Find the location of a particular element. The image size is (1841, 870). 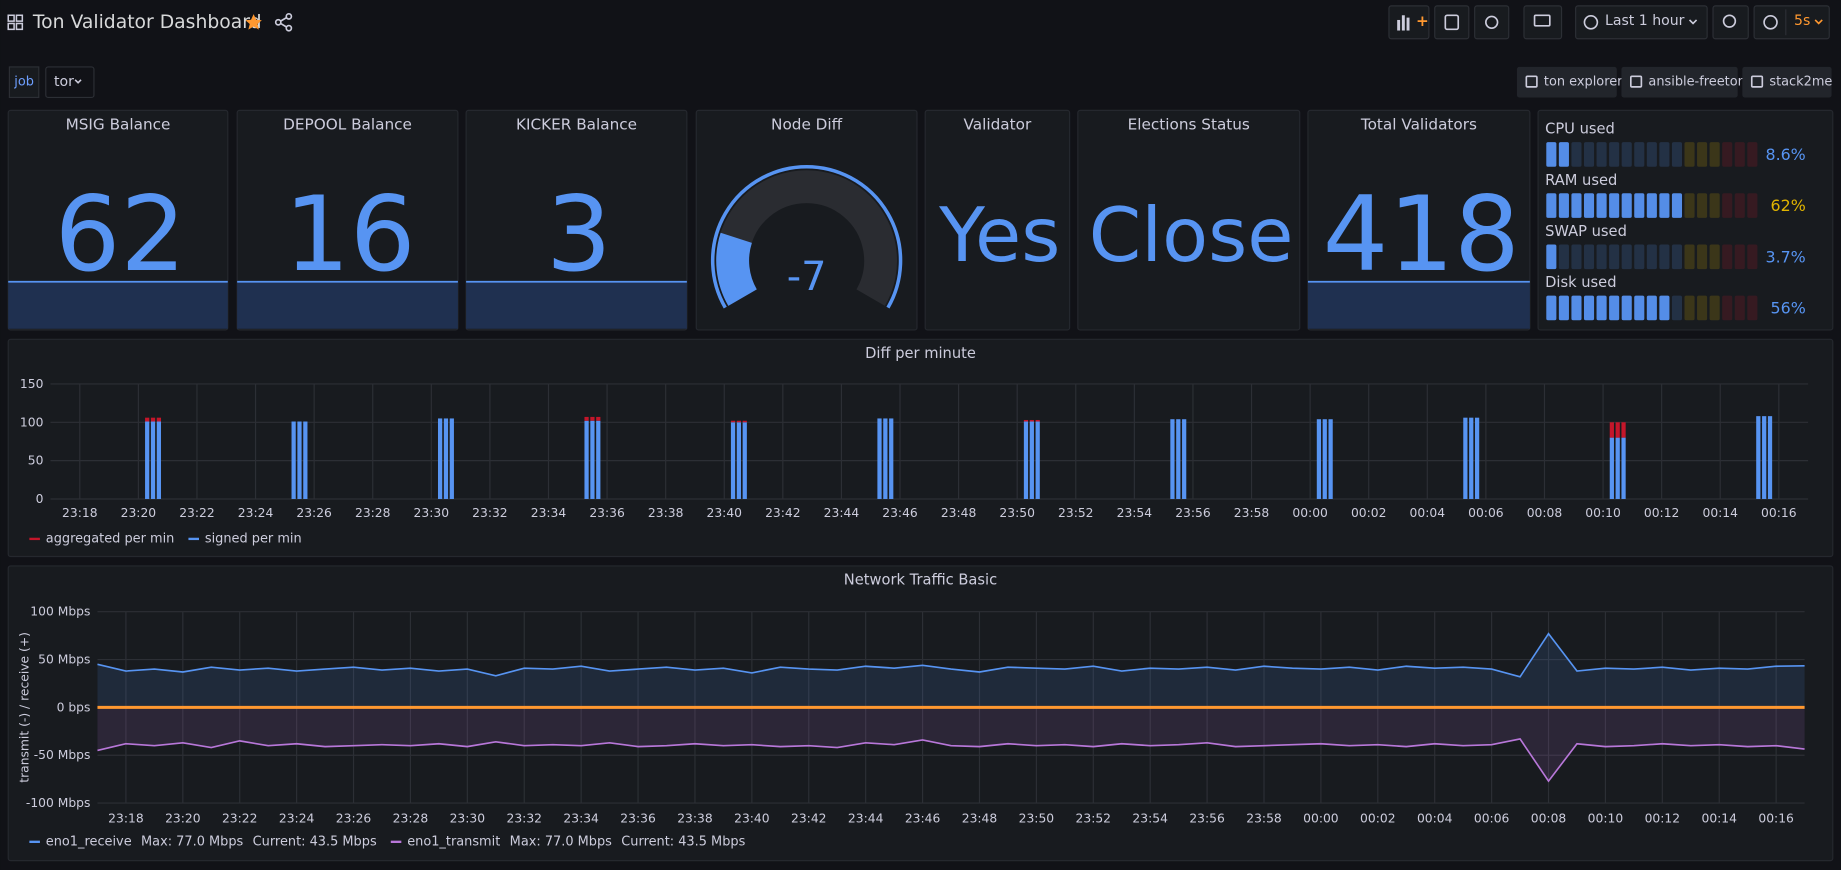

x-tick-label: 23:22 is located at coordinates (196, 513).